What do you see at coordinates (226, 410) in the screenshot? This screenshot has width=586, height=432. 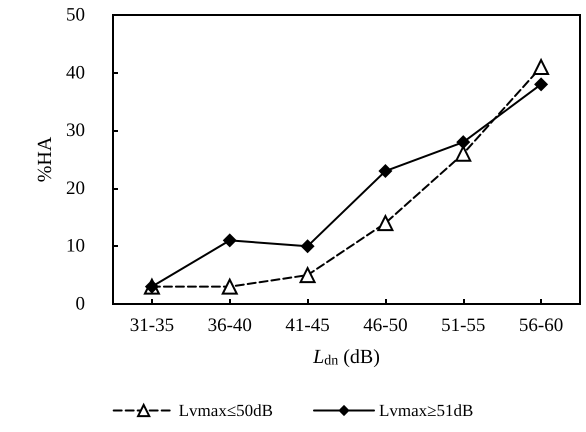 I see `legend-label: Lvmax≤50dB` at bounding box center [226, 410].